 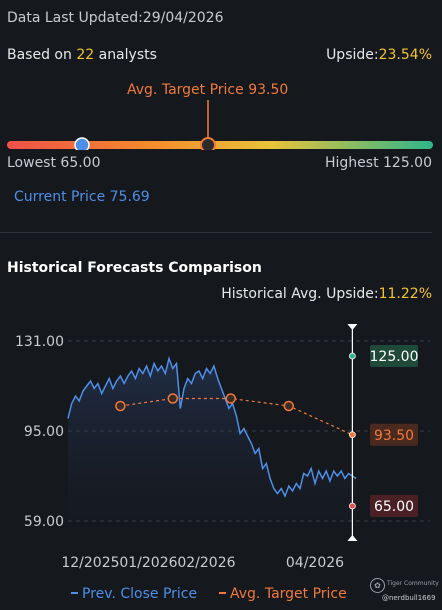 What do you see at coordinates (44, 432) in the screenshot?
I see `y-tick-label: 95.00` at bounding box center [44, 432].